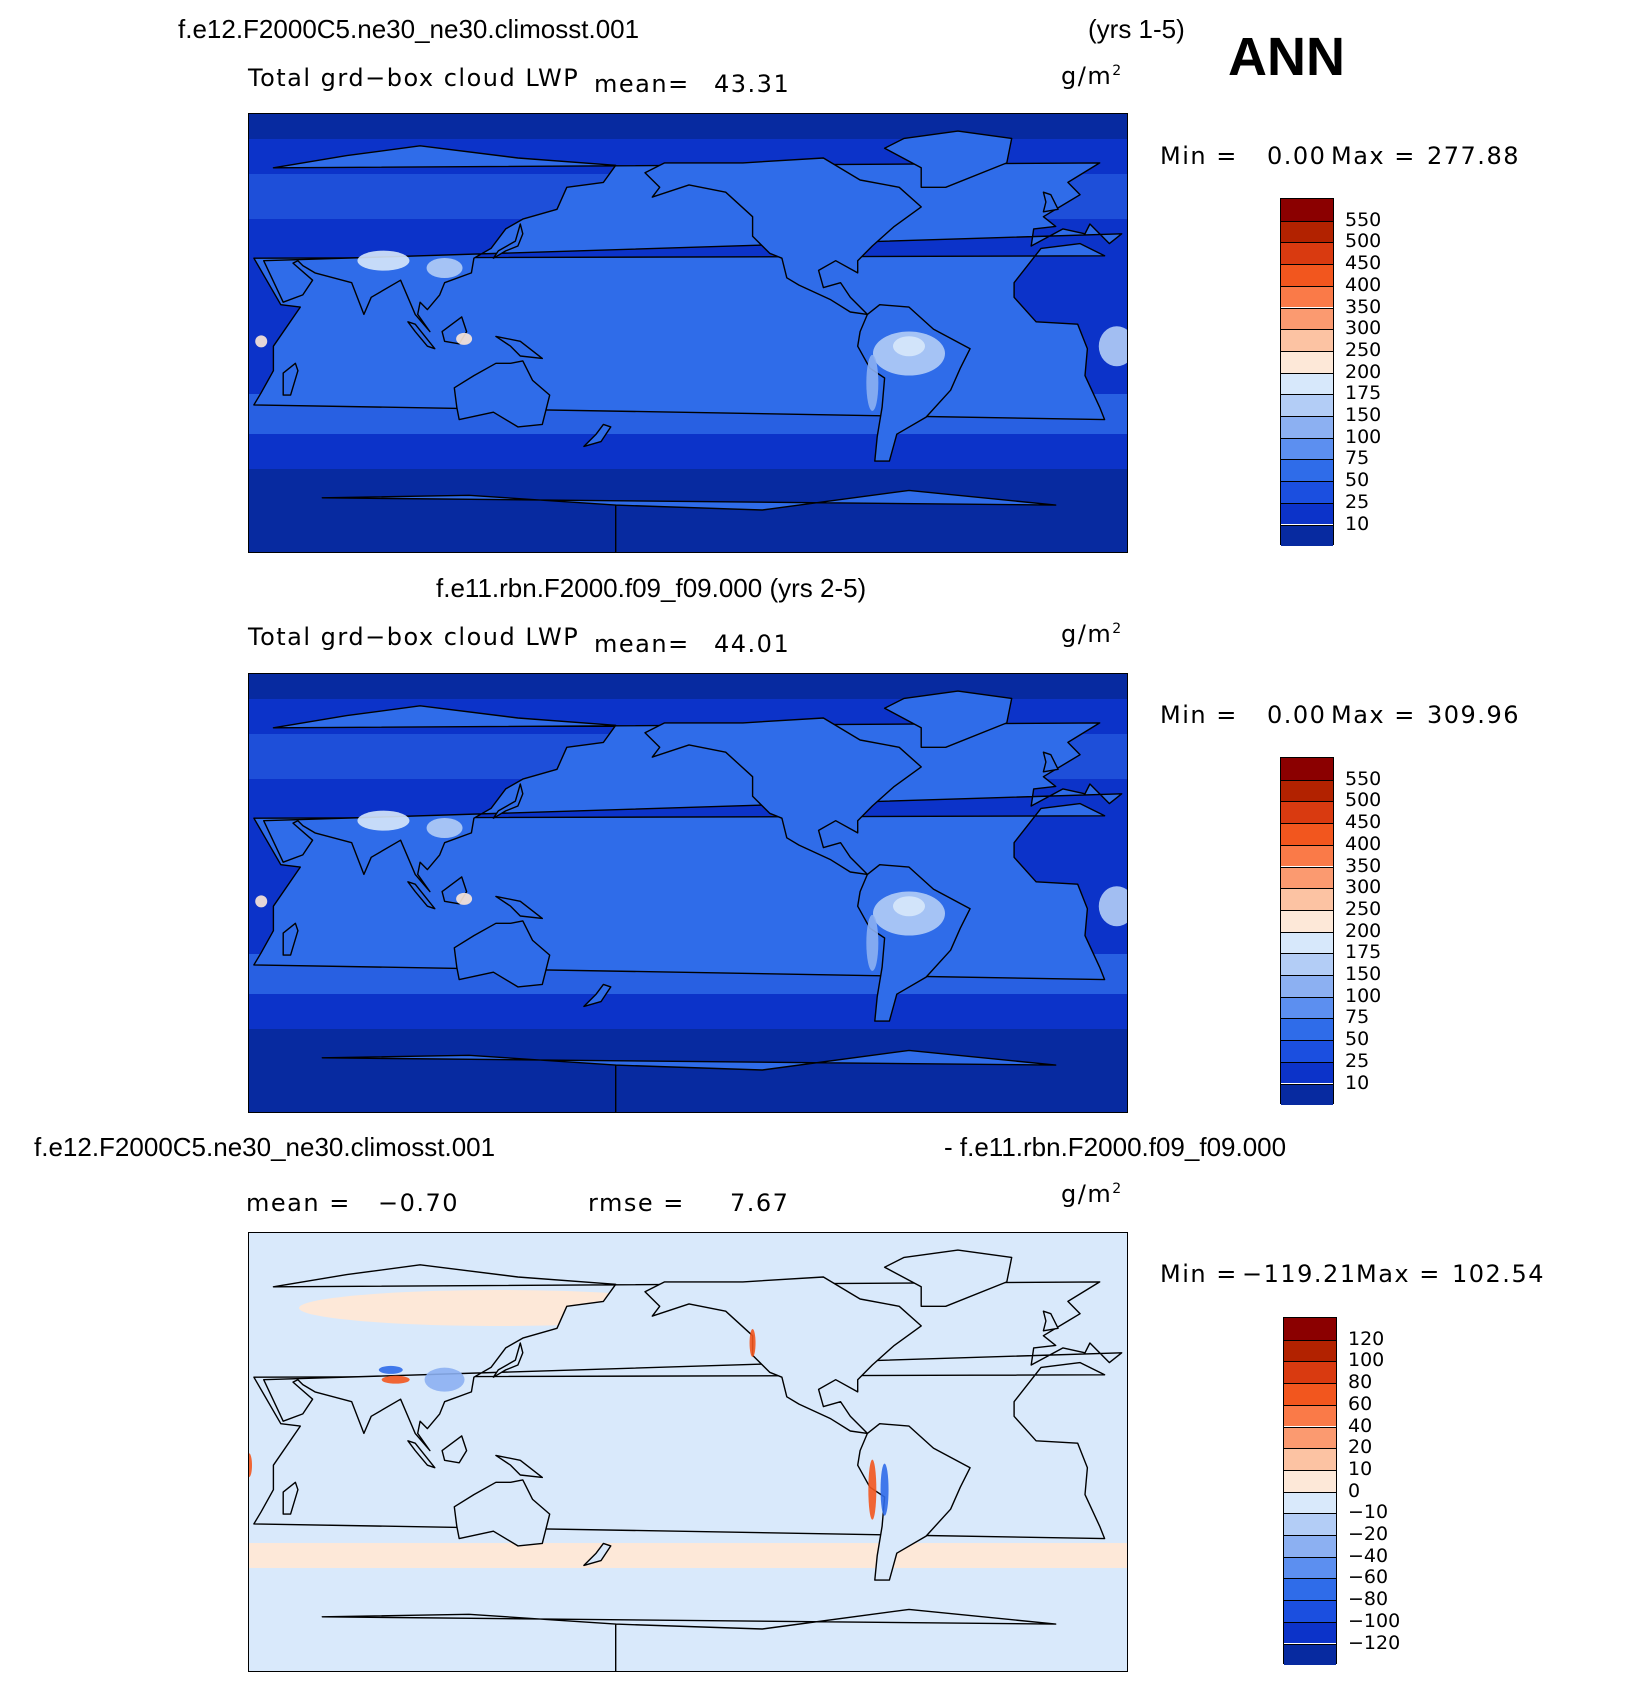 The image size is (1641, 1686). I want to click on panel1-units: g/m2, so click(1092, 76).